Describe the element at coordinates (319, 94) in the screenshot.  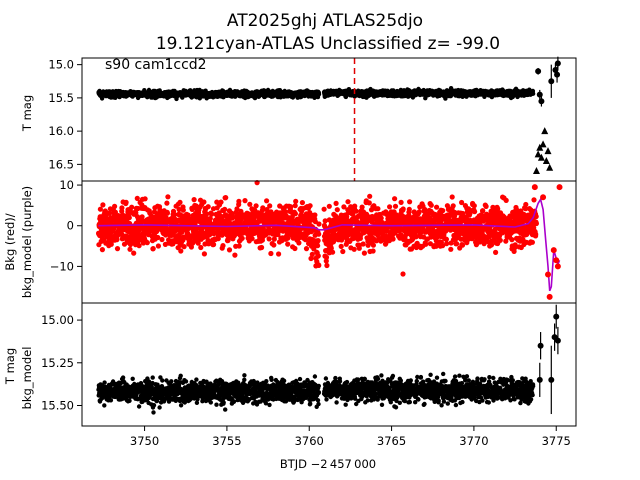
I see `tmag-point` at that location.